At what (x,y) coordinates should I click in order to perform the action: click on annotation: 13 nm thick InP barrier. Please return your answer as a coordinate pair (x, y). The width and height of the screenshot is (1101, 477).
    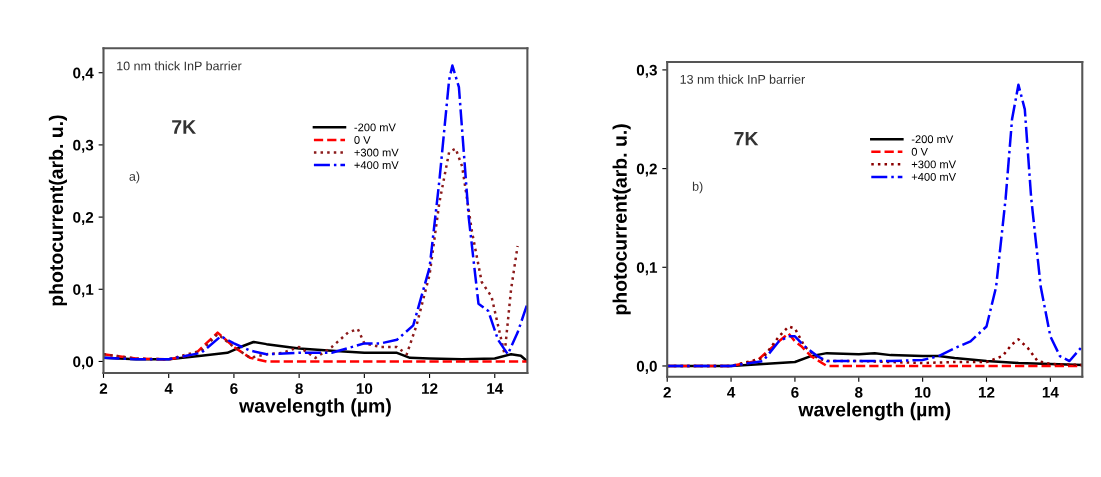
    Looking at the image, I should click on (742, 79).